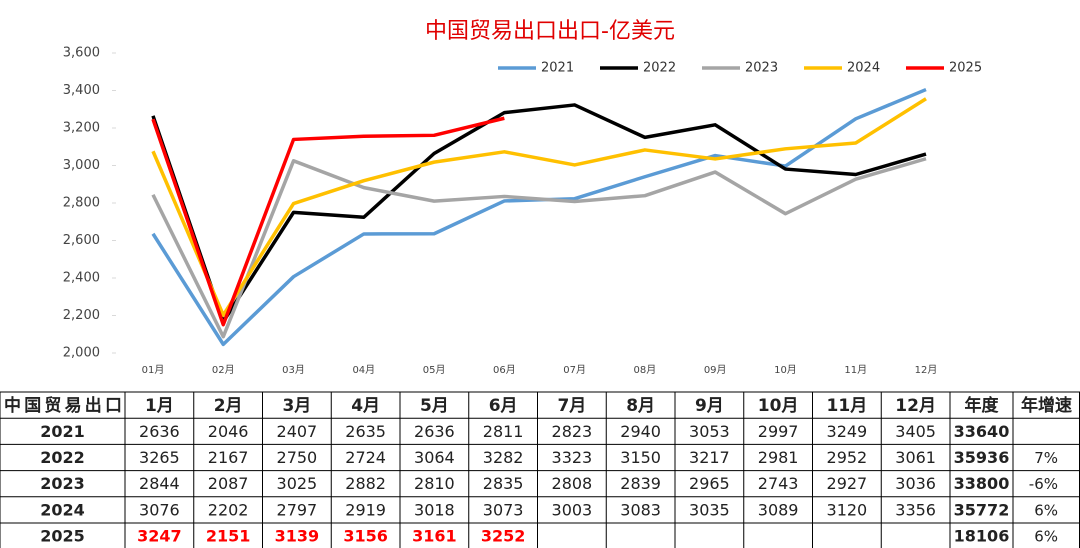 This screenshot has height=548, width=1080. What do you see at coordinates (574, 370) in the screenshot?
I see `x-tick-label: 07月` at bounding box center [574, 370].